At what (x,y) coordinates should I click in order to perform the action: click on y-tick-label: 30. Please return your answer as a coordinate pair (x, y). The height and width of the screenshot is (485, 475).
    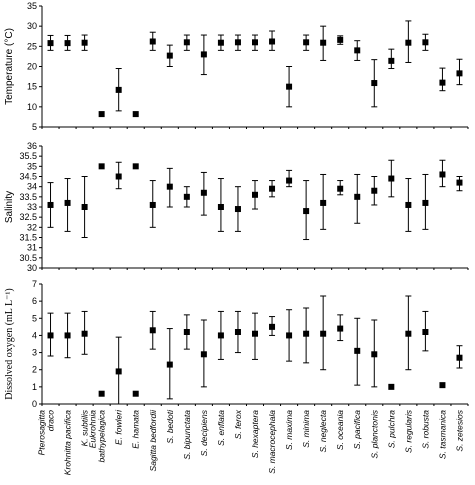
    Looking at the image, I should click on (32, 26).